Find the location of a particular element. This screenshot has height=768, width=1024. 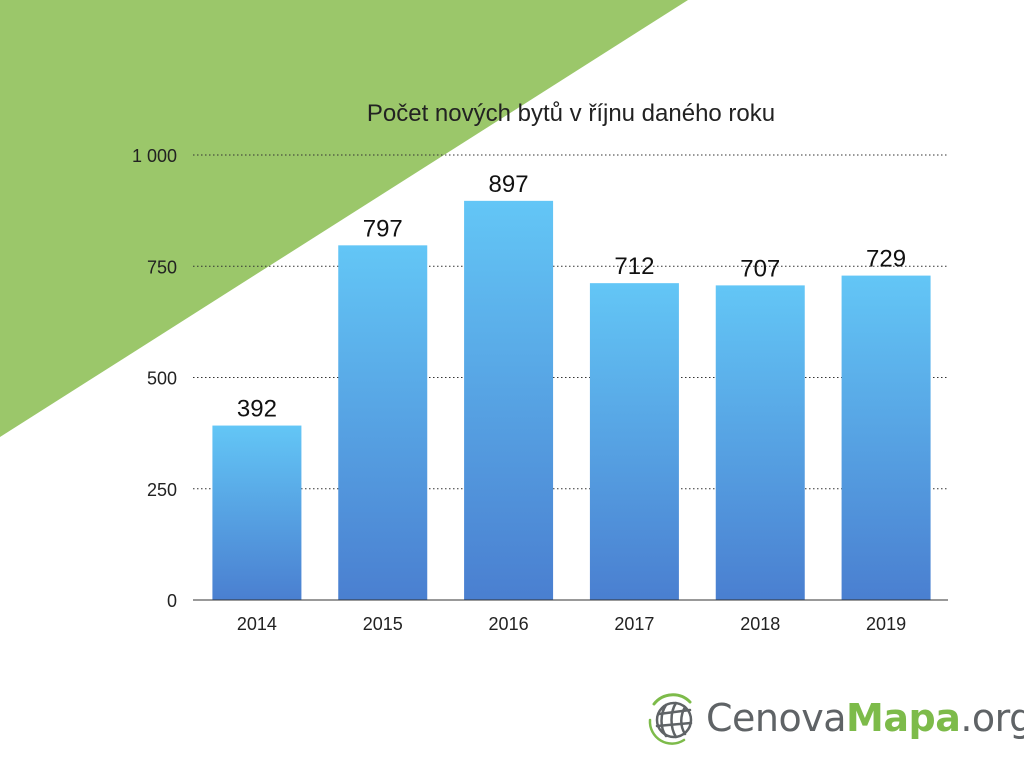

x-axis-ticks: 2014 2015 2016 2017 2018 2019 is located at coordinates (571, 624).